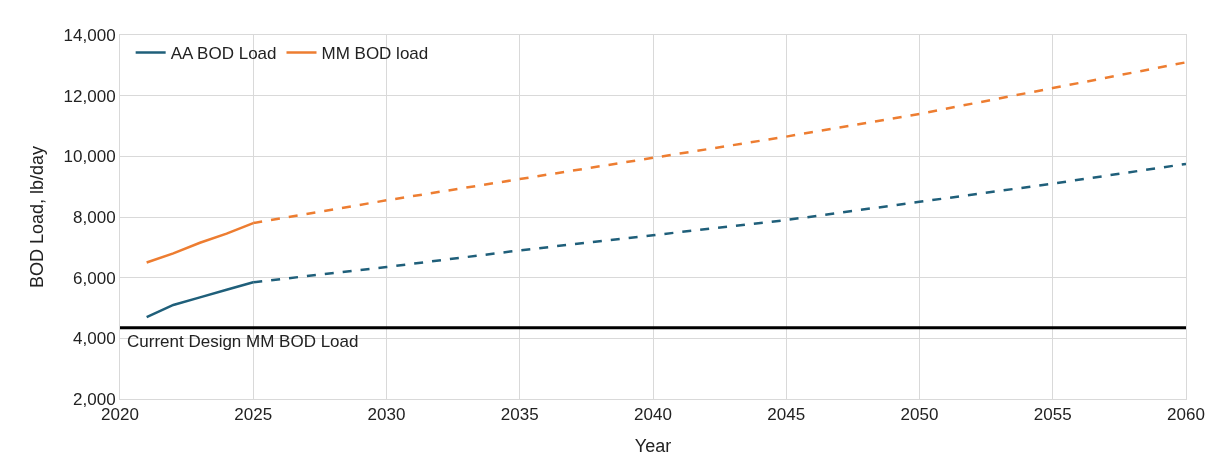 The image size is (1231, 474). Describe the element at coordinates (94, 278) in the screenshot. I see `y-tick-label: 6,000` at that location.